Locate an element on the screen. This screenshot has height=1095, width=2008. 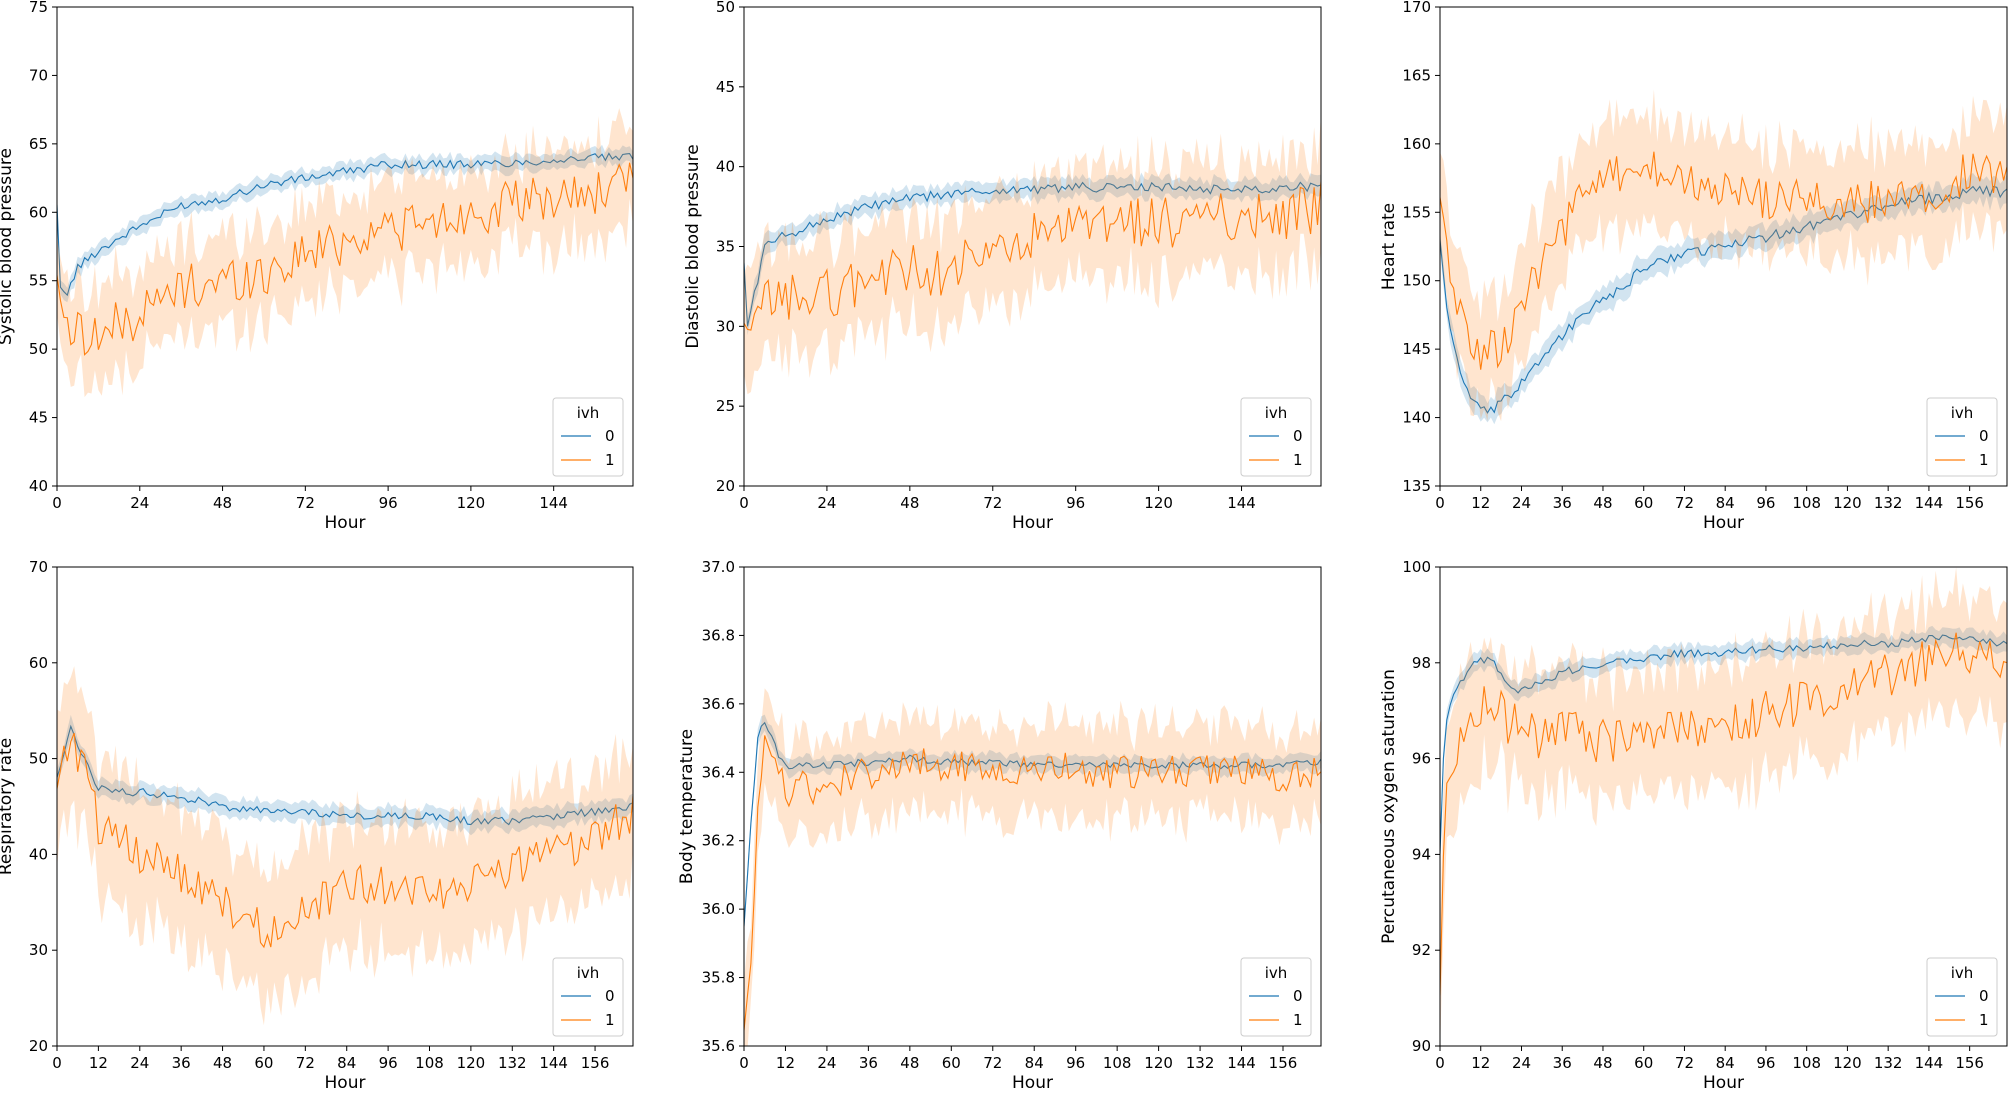
y-tick-label: 75 is located at coordinates (38, 8).